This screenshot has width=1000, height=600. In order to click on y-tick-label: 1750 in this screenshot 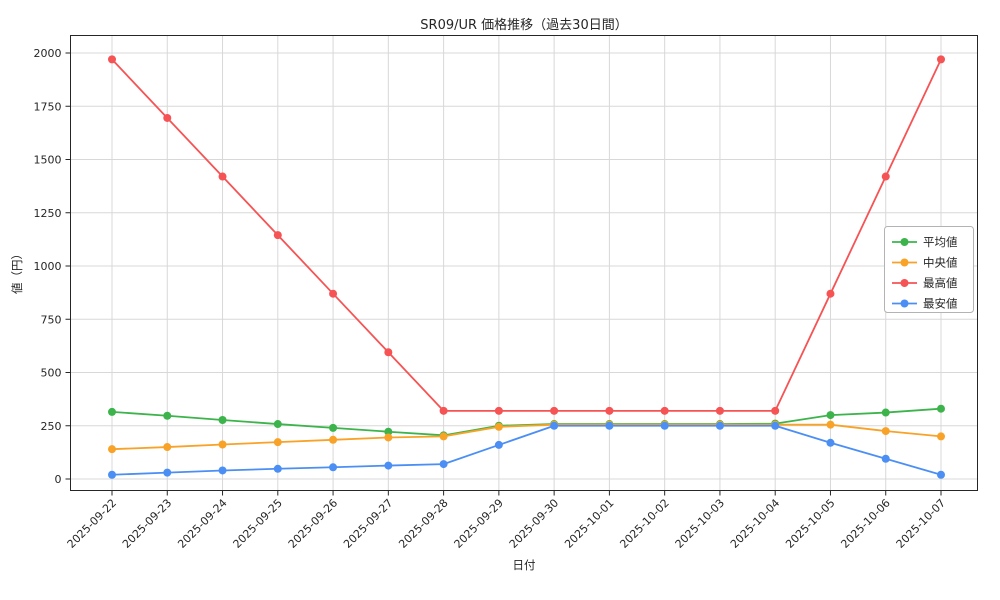, I will do `click(48, 106)`.